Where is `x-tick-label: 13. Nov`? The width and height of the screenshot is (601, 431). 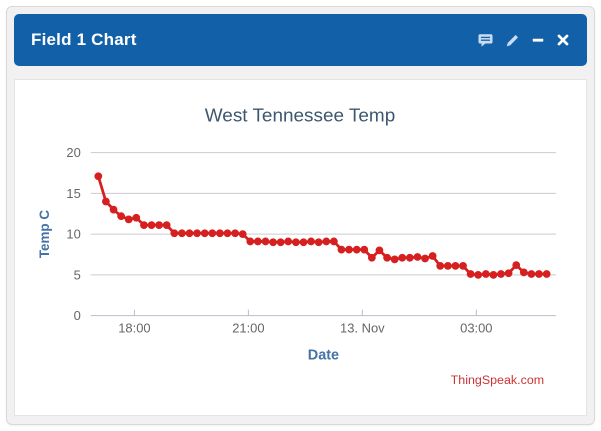 x-tick-label: 13. Nov is located at coordinates (362, 328).